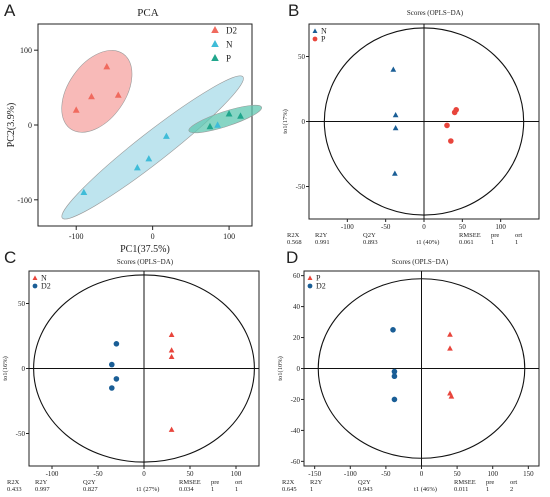 Image resolution: width=550 pixels, height=497 pixels. I want to click on x-axis-label: PC1(37.5%), so click(145, 249).